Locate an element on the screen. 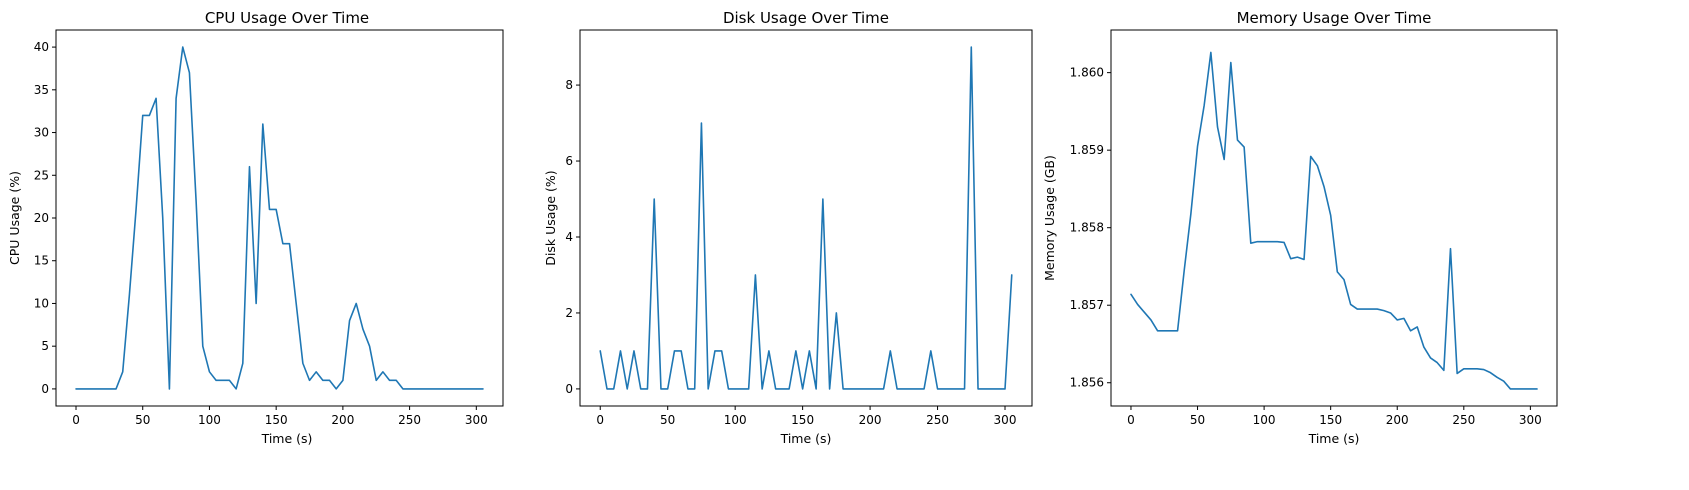 The image size is (1689, 490). cpu-chart-xtick-label: 250 is located at coordinates (409, 420).